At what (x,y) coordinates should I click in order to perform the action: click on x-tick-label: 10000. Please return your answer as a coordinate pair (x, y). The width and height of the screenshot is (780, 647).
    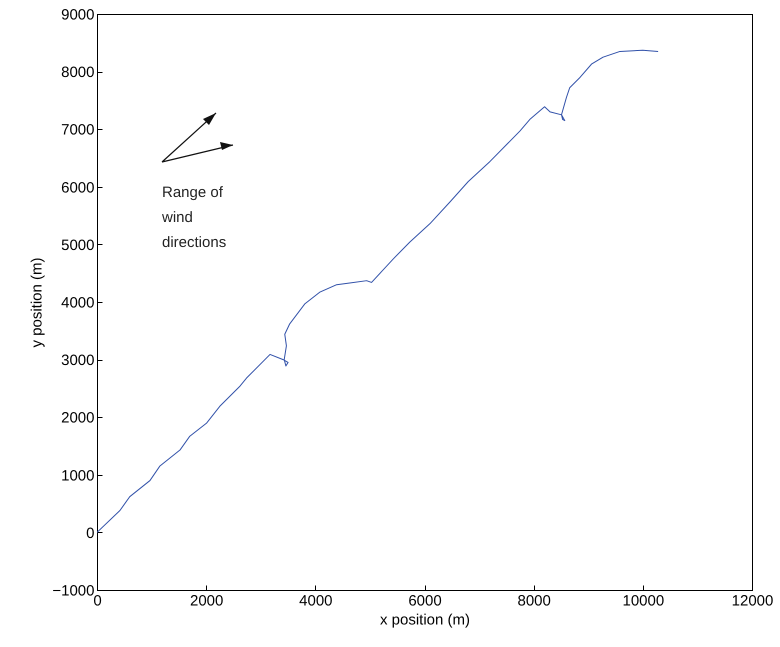
    Looking at the image, I should click on (643, 601).